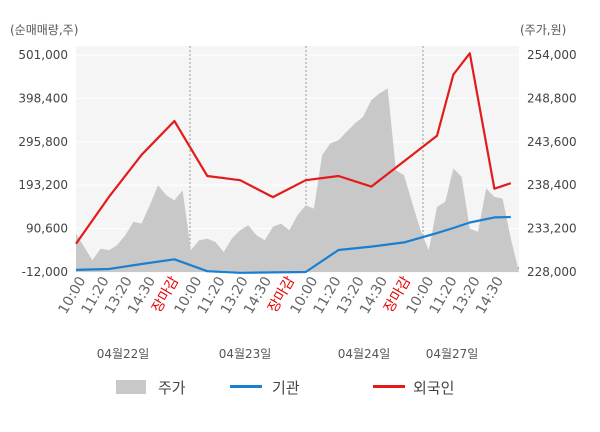 The image size is (600, 432). What do you see at coordinates (43, 142) in the screenshot?
I see `left-tick-label: 295,800` at bounding box center [43, 142].